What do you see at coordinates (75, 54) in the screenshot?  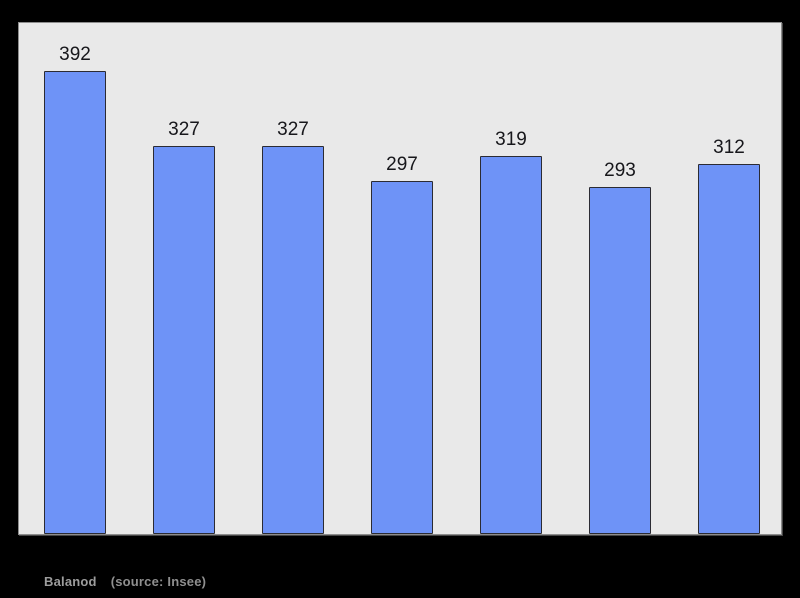 I see `bar-value-label: 392` at bounding box center [75, 54].